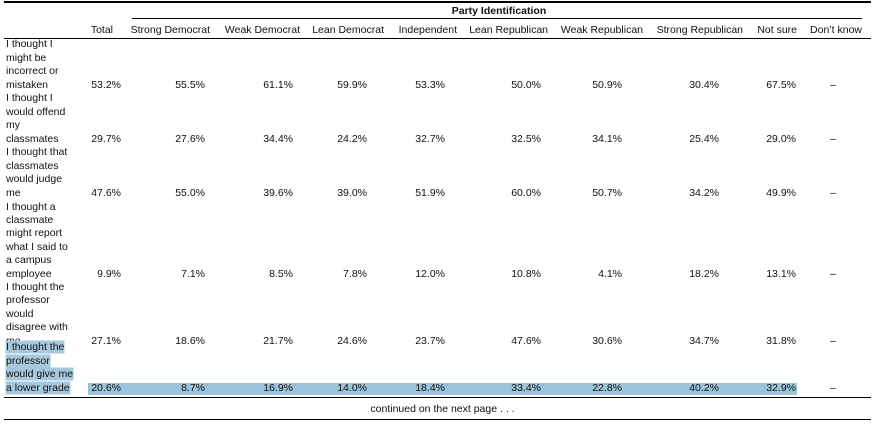 This screenshot has width=885, height=436. I want to click on row-label-line: incorrect or, so click(32, 71).